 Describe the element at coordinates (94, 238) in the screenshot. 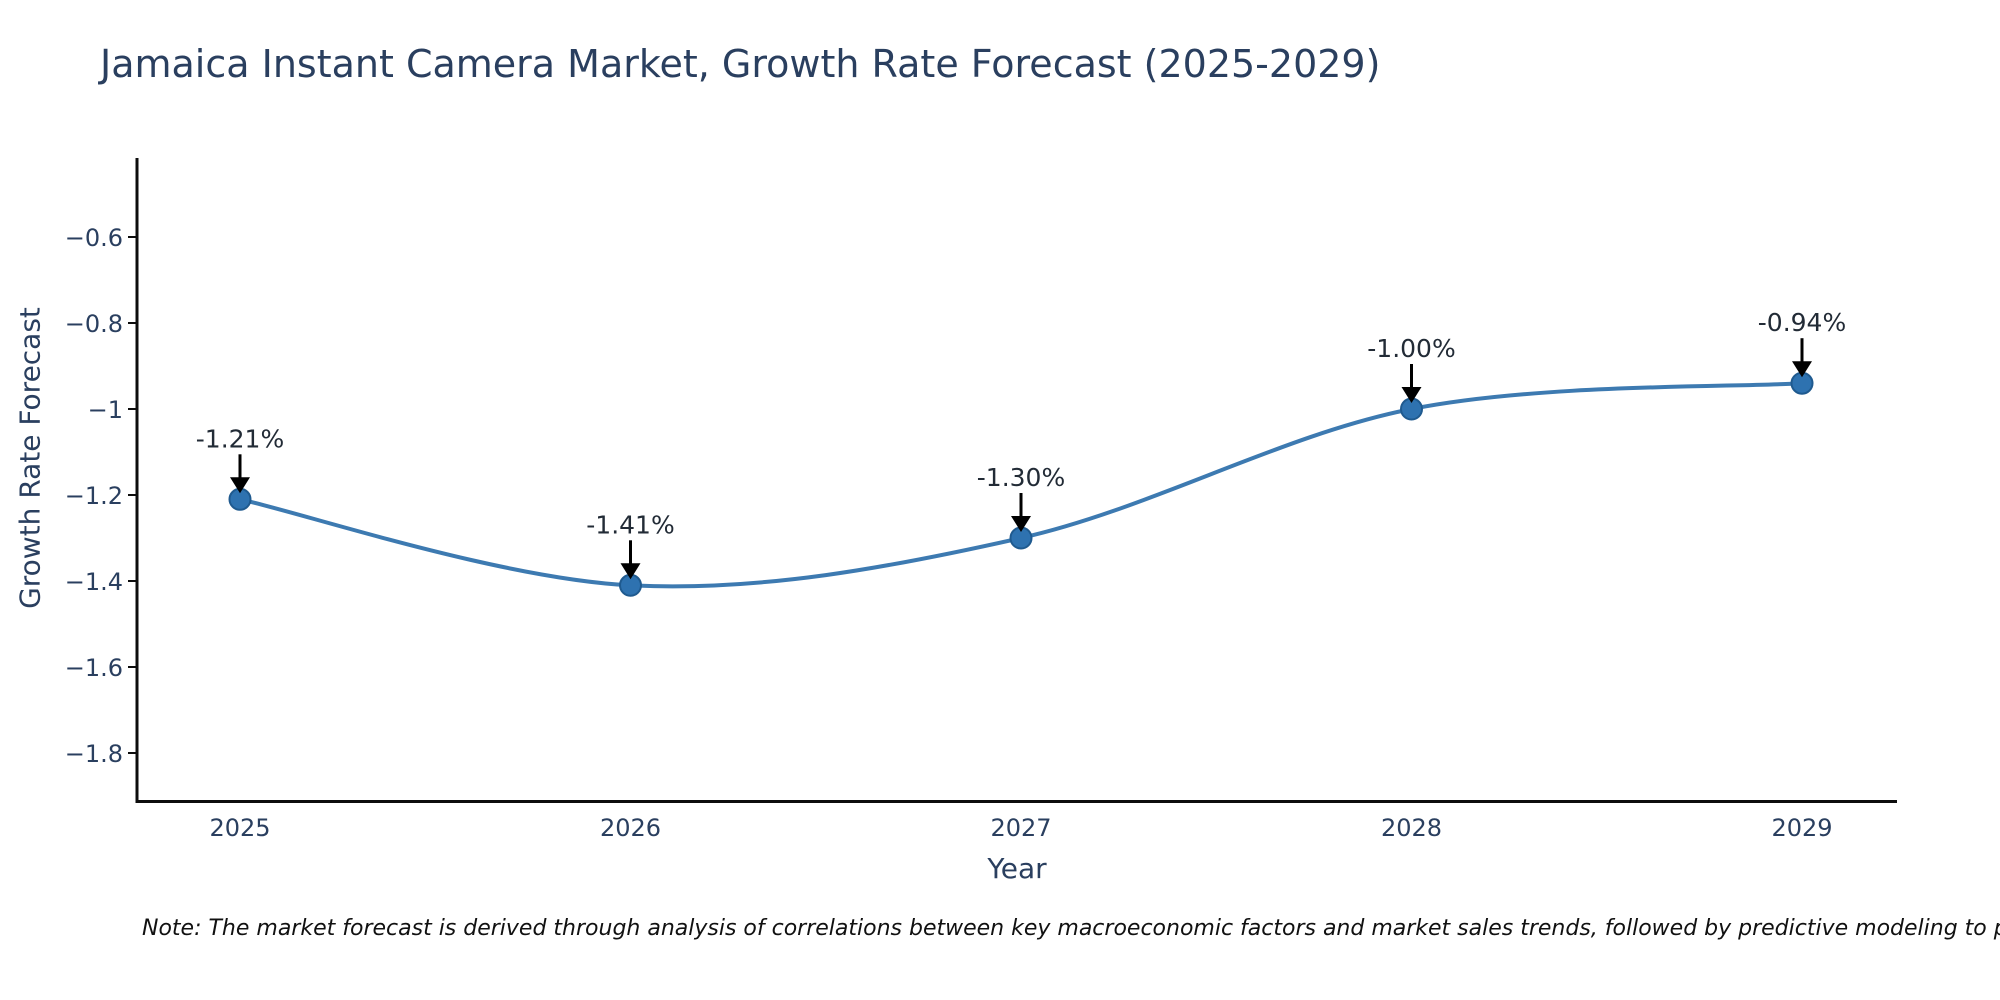

I see `y-tick-label: −0.6` at that location.